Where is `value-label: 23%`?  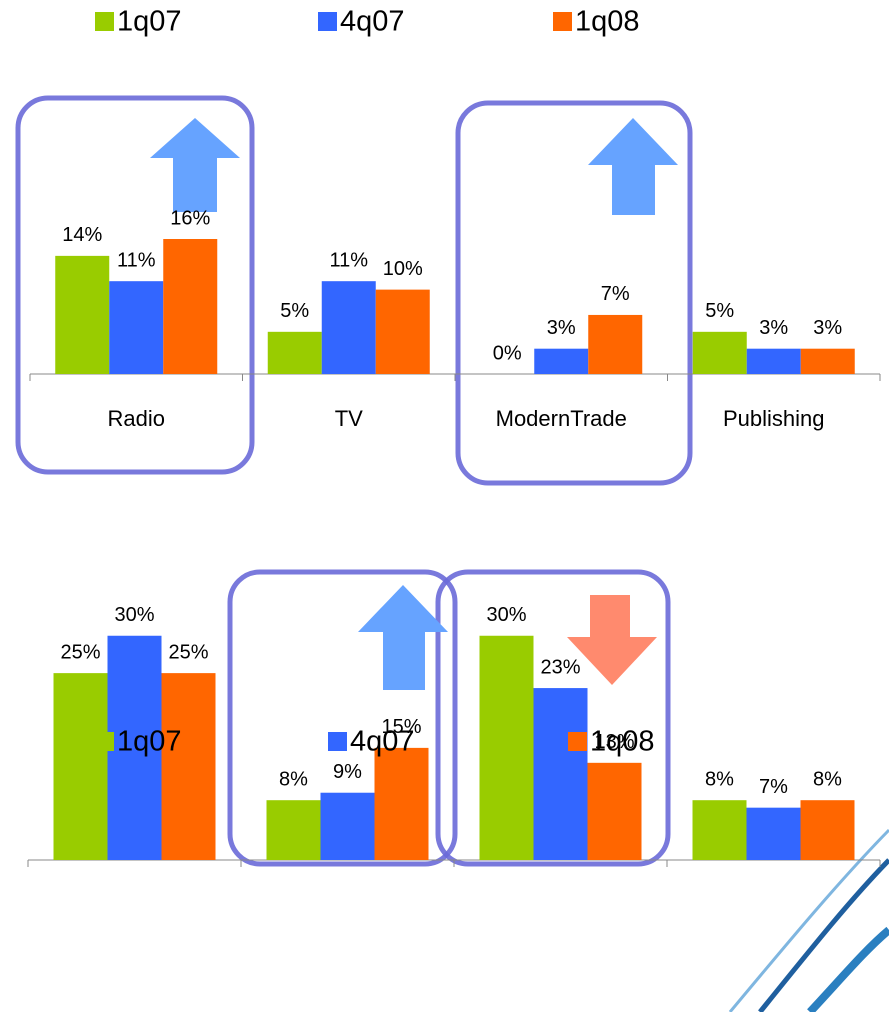
value-label: 23% is located at coordinates (560, 667).